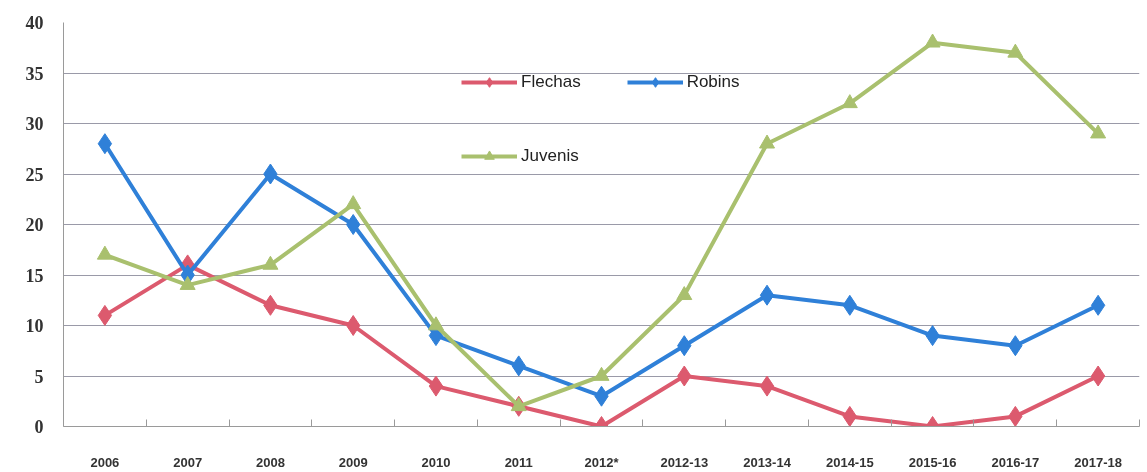  Describe the element at coordinates (518, 462) in the screenshot. I see `x-tick-label: 2011` at that location.